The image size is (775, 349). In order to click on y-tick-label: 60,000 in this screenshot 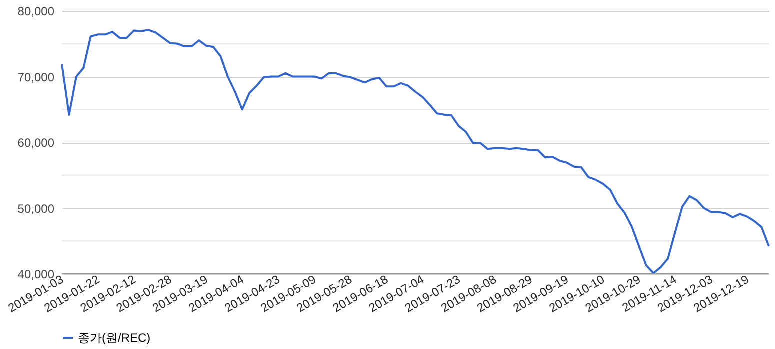, I will do `click(36, 143)`.